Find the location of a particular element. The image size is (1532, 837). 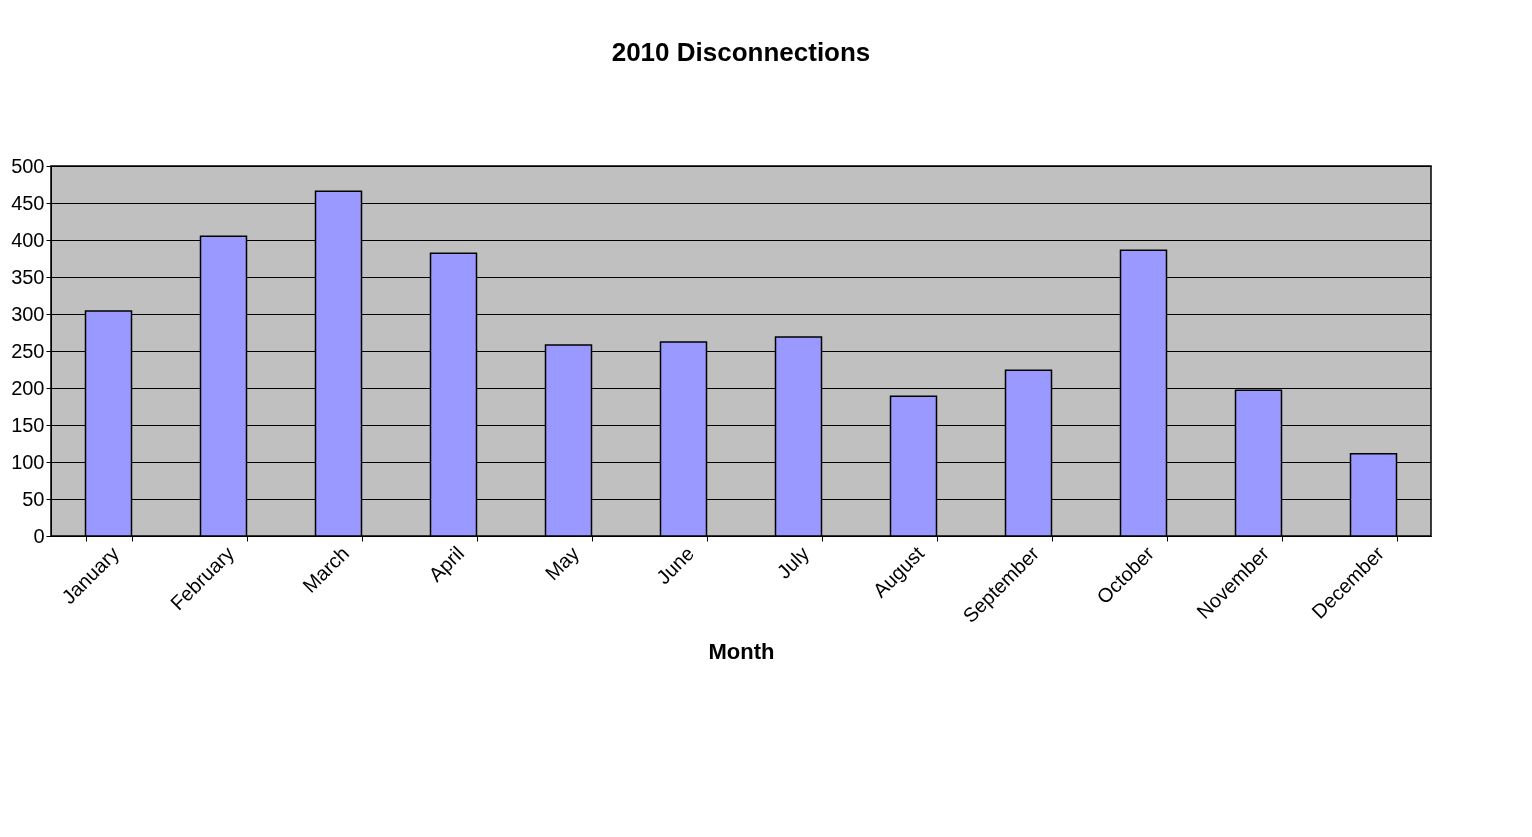

y-tick-label: 450 is located at coordinates (28, 202).